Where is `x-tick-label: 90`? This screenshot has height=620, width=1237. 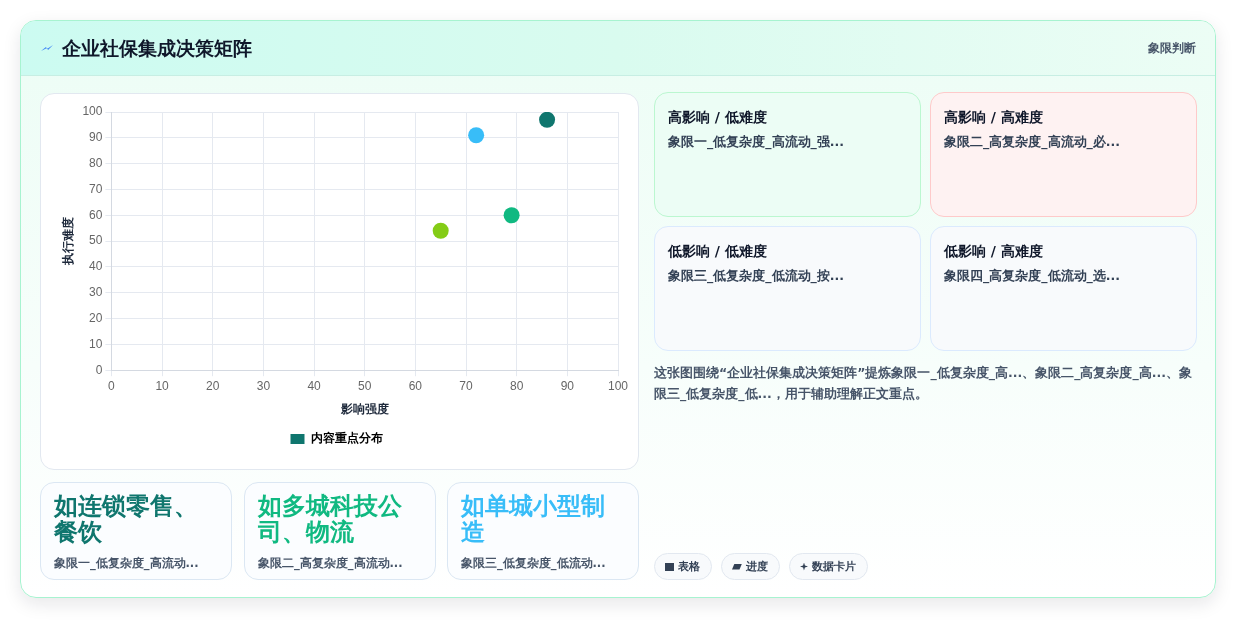 x-tick-label: 90 is located at coordinates (567, 385).